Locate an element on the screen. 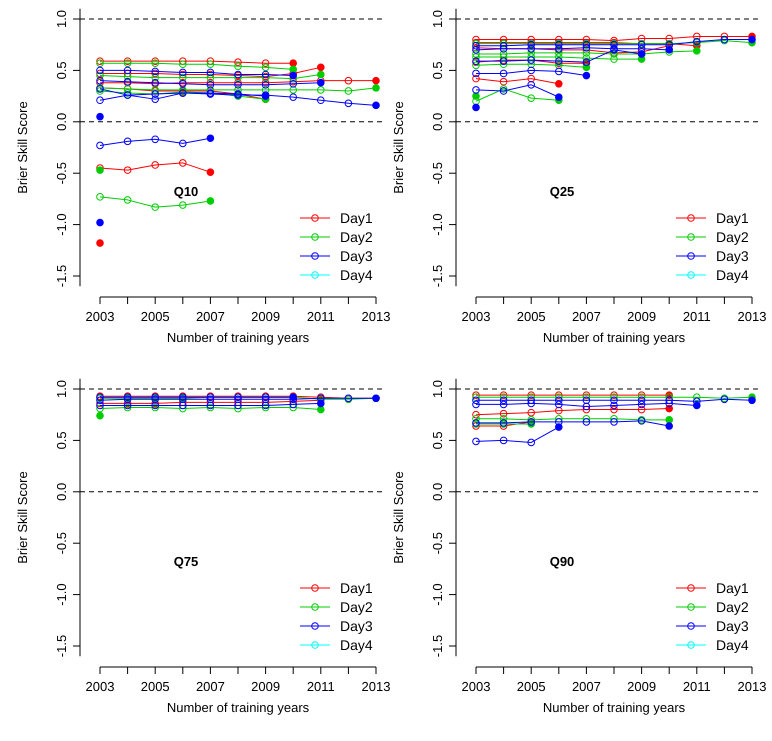 The height and width of the screenshot is (741, 772). annotation: Q10 is located at coordinates (186, 191).